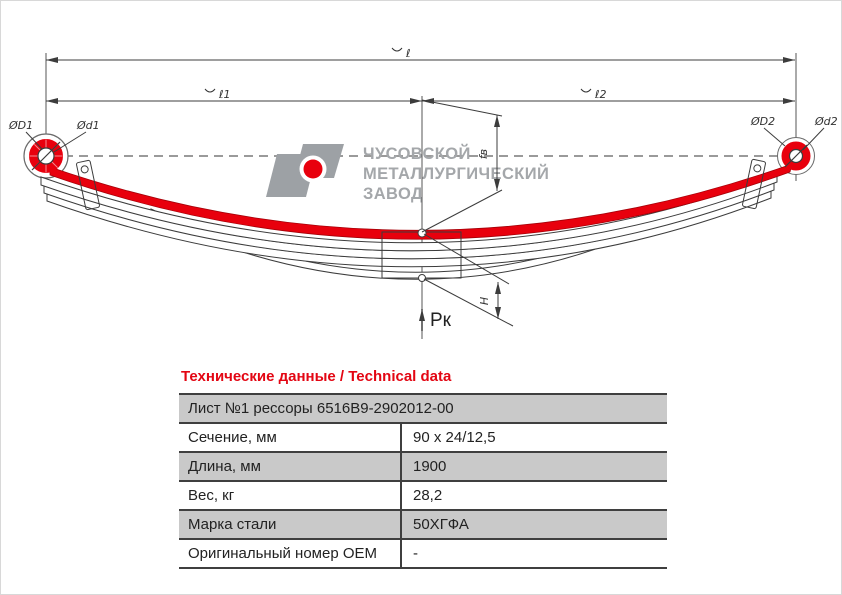  I want to click on row-label: Оригинальный номер OEM, so click(290, 553).